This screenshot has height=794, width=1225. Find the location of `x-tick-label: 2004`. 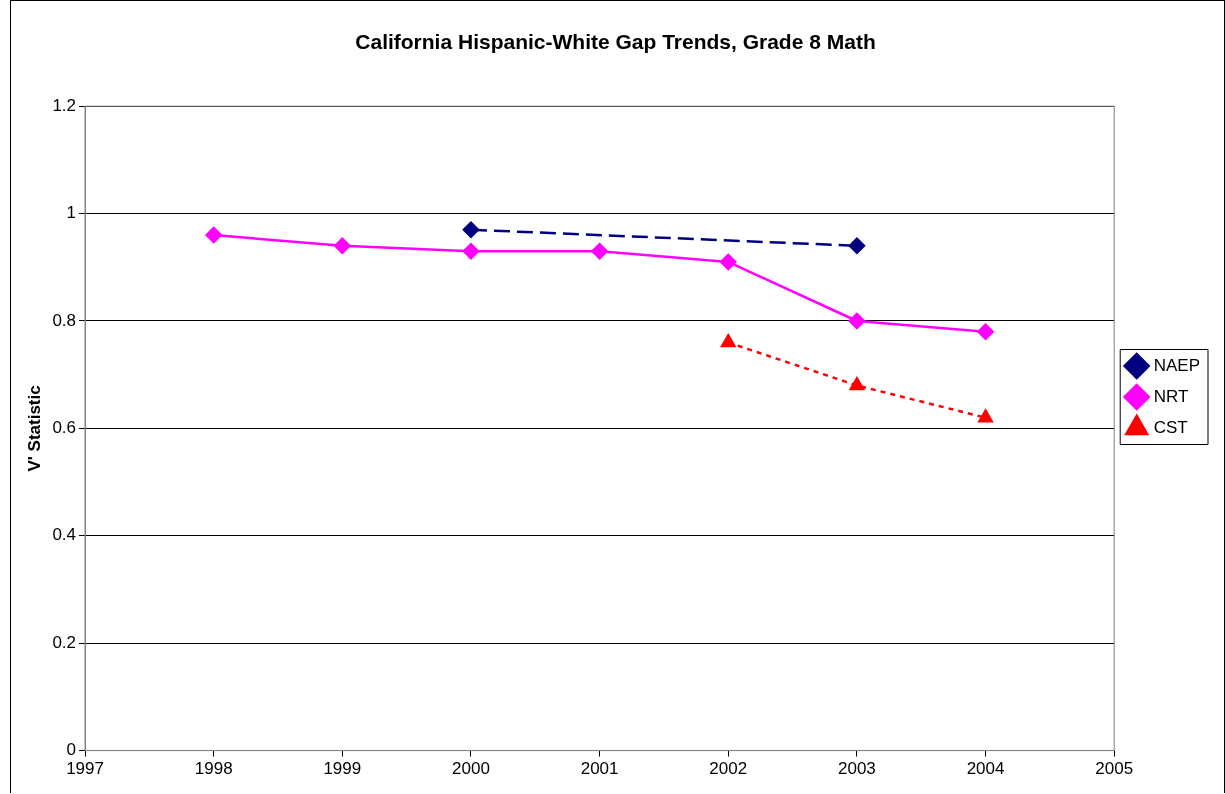

x-tick-label: 2004 is located at coordinates (985, 769).